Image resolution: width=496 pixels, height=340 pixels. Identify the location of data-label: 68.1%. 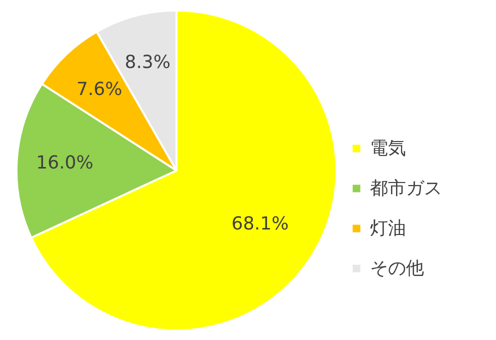
(260, 223).